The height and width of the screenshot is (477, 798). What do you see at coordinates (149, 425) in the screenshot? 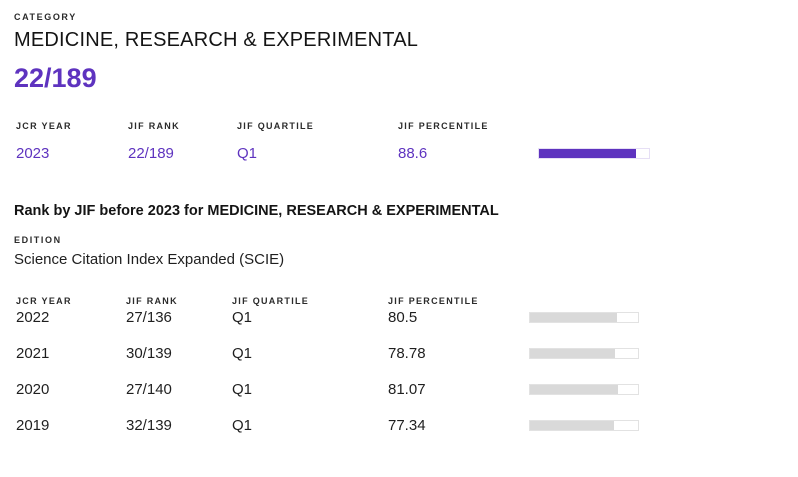
I see `jif-rank-value: 32/139` at bounding box center [149, 425].